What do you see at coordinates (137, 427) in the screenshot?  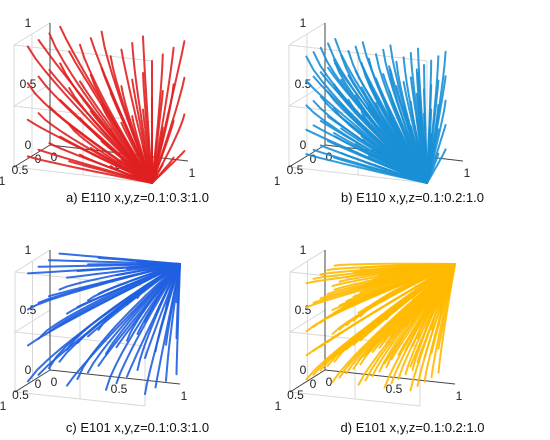 I see `caption-c: c) E101 x,y,z=0.1:0.3:1.0` at bounding box center [137, 427].